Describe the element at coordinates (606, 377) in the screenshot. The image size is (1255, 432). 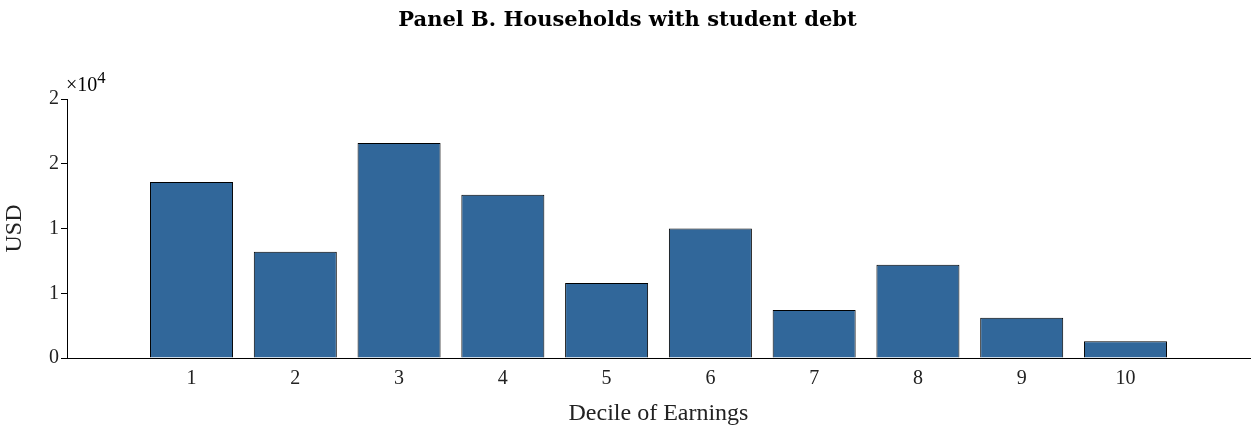
I see `x-tick-label: 5` at that location.